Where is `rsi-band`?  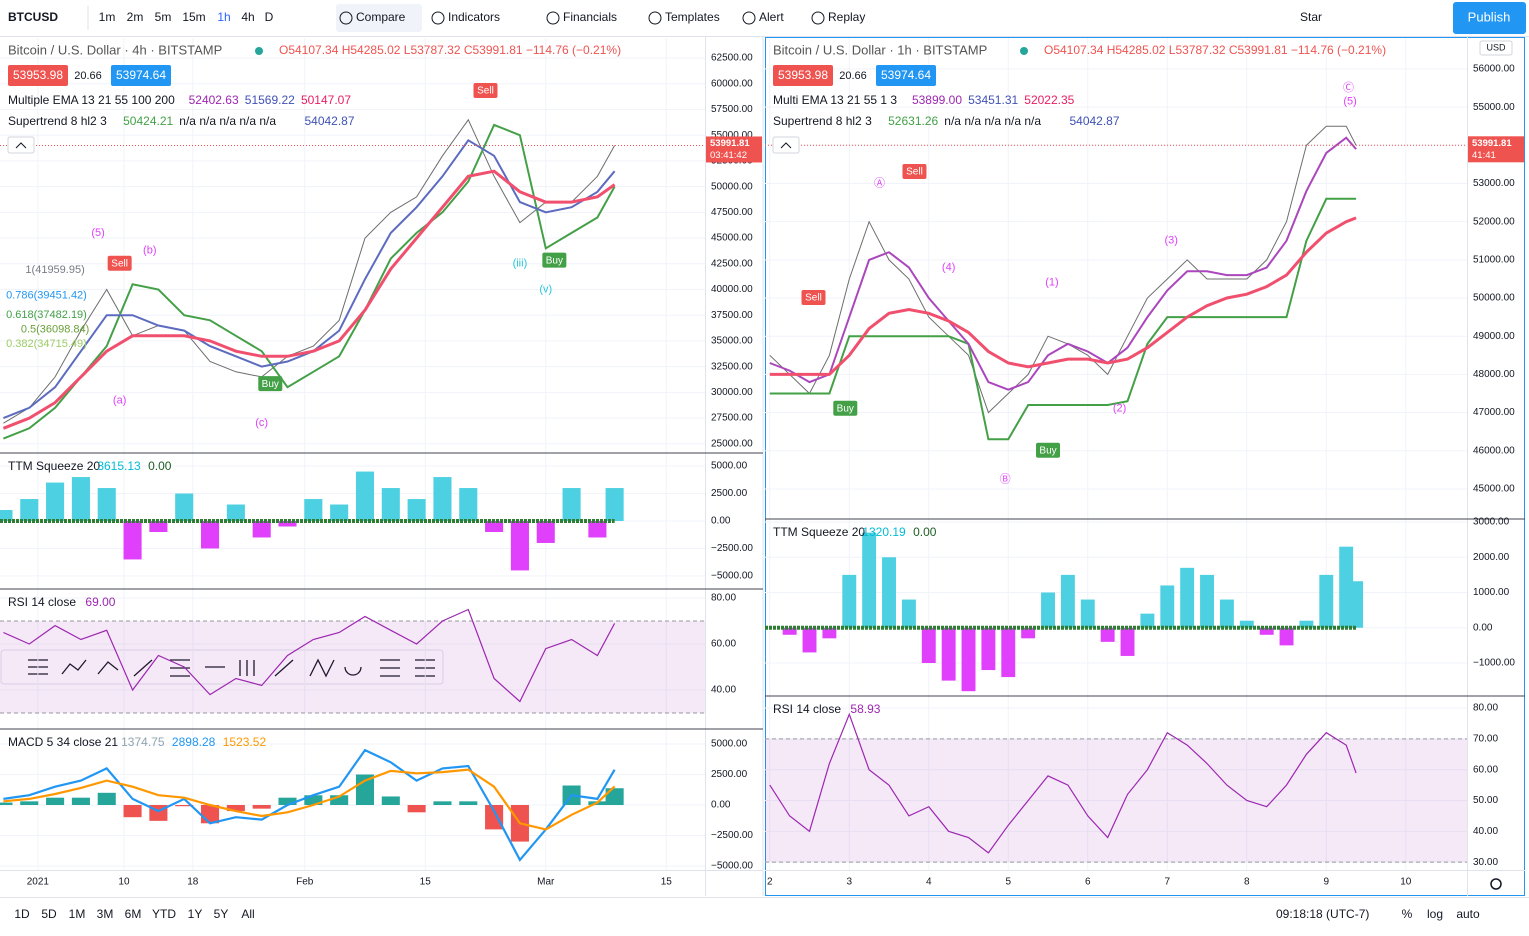
rsi-band is located at coordinates (1116, 800).